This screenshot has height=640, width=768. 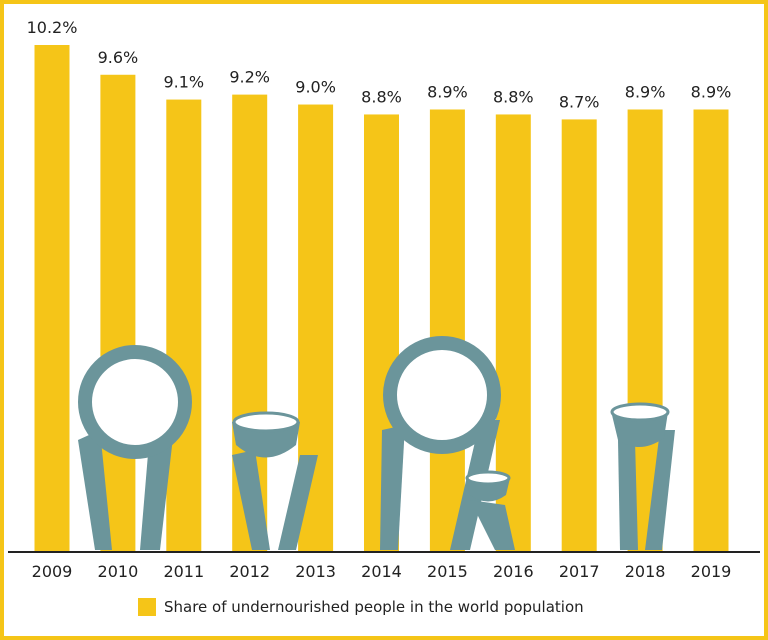 What do you see at coordinates (52, 27) in the screenshot?
I see `data-label-2009: 10.2%` at bounding box center [52, 27].